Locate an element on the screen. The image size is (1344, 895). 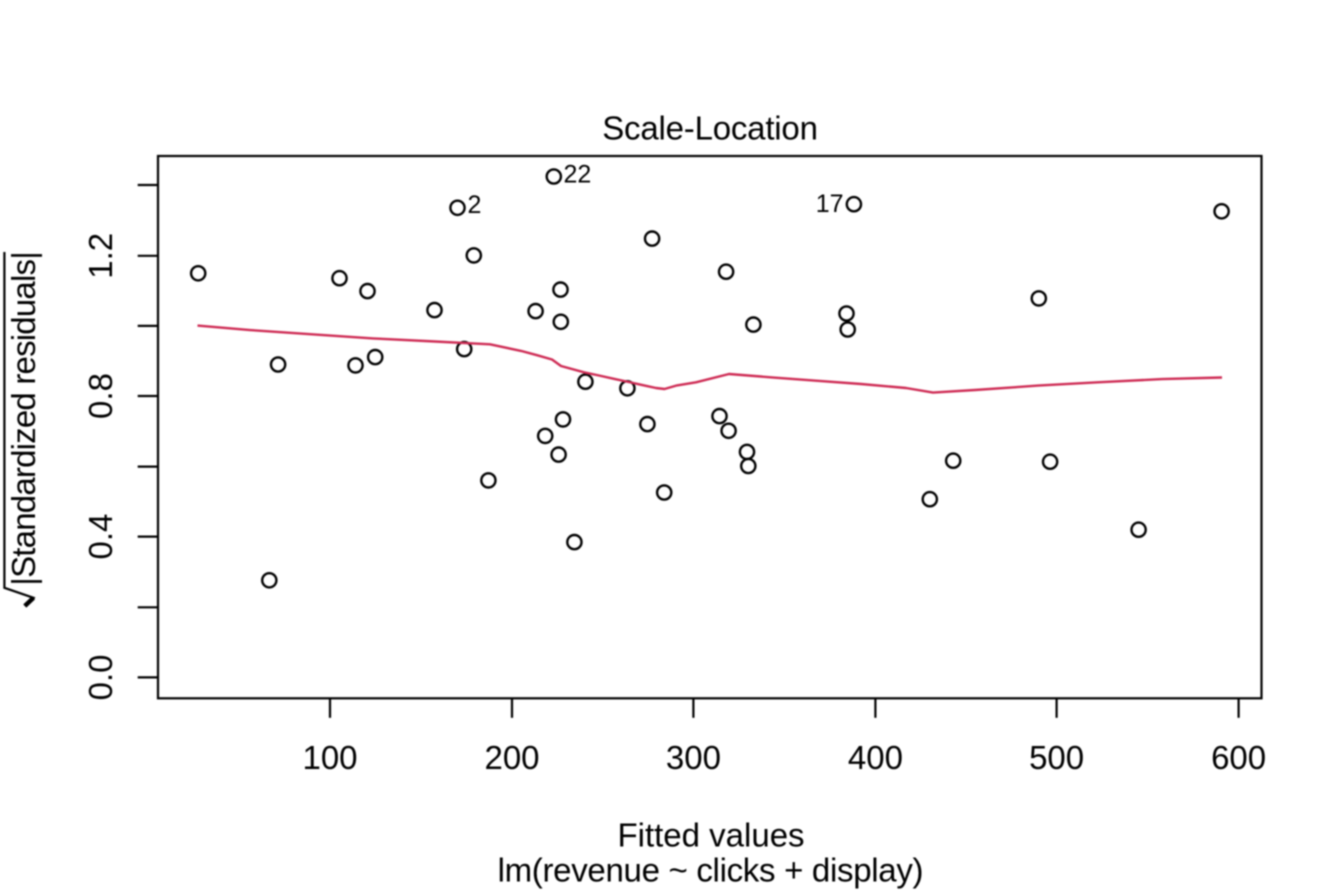
svg-text: 400 is located at coordinates (875, 757).